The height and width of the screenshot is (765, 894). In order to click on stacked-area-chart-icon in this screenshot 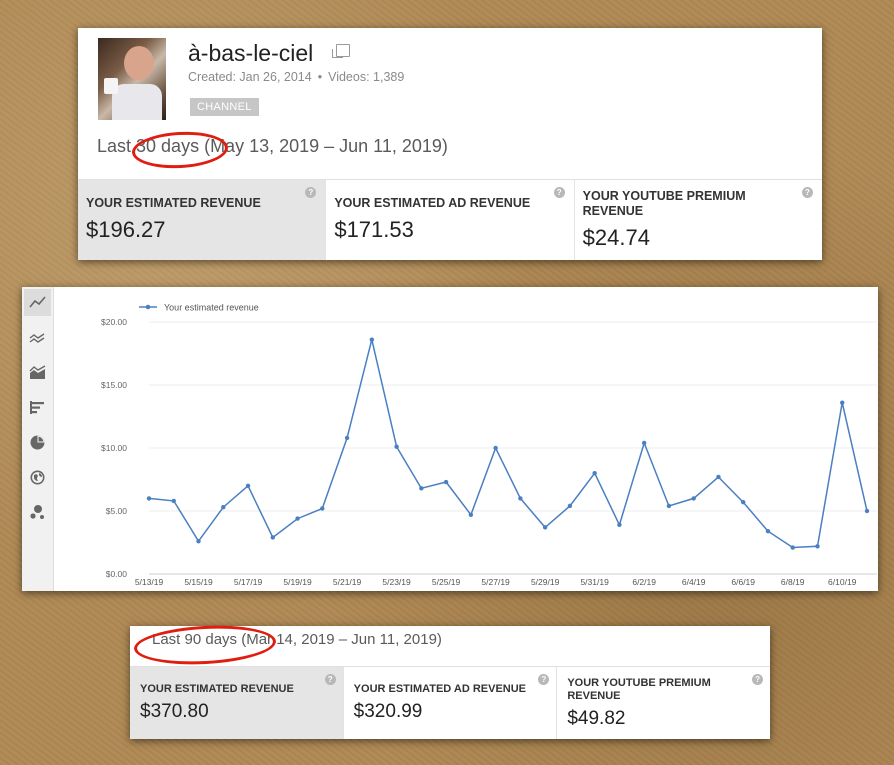, I will do `click(37, 372)`.